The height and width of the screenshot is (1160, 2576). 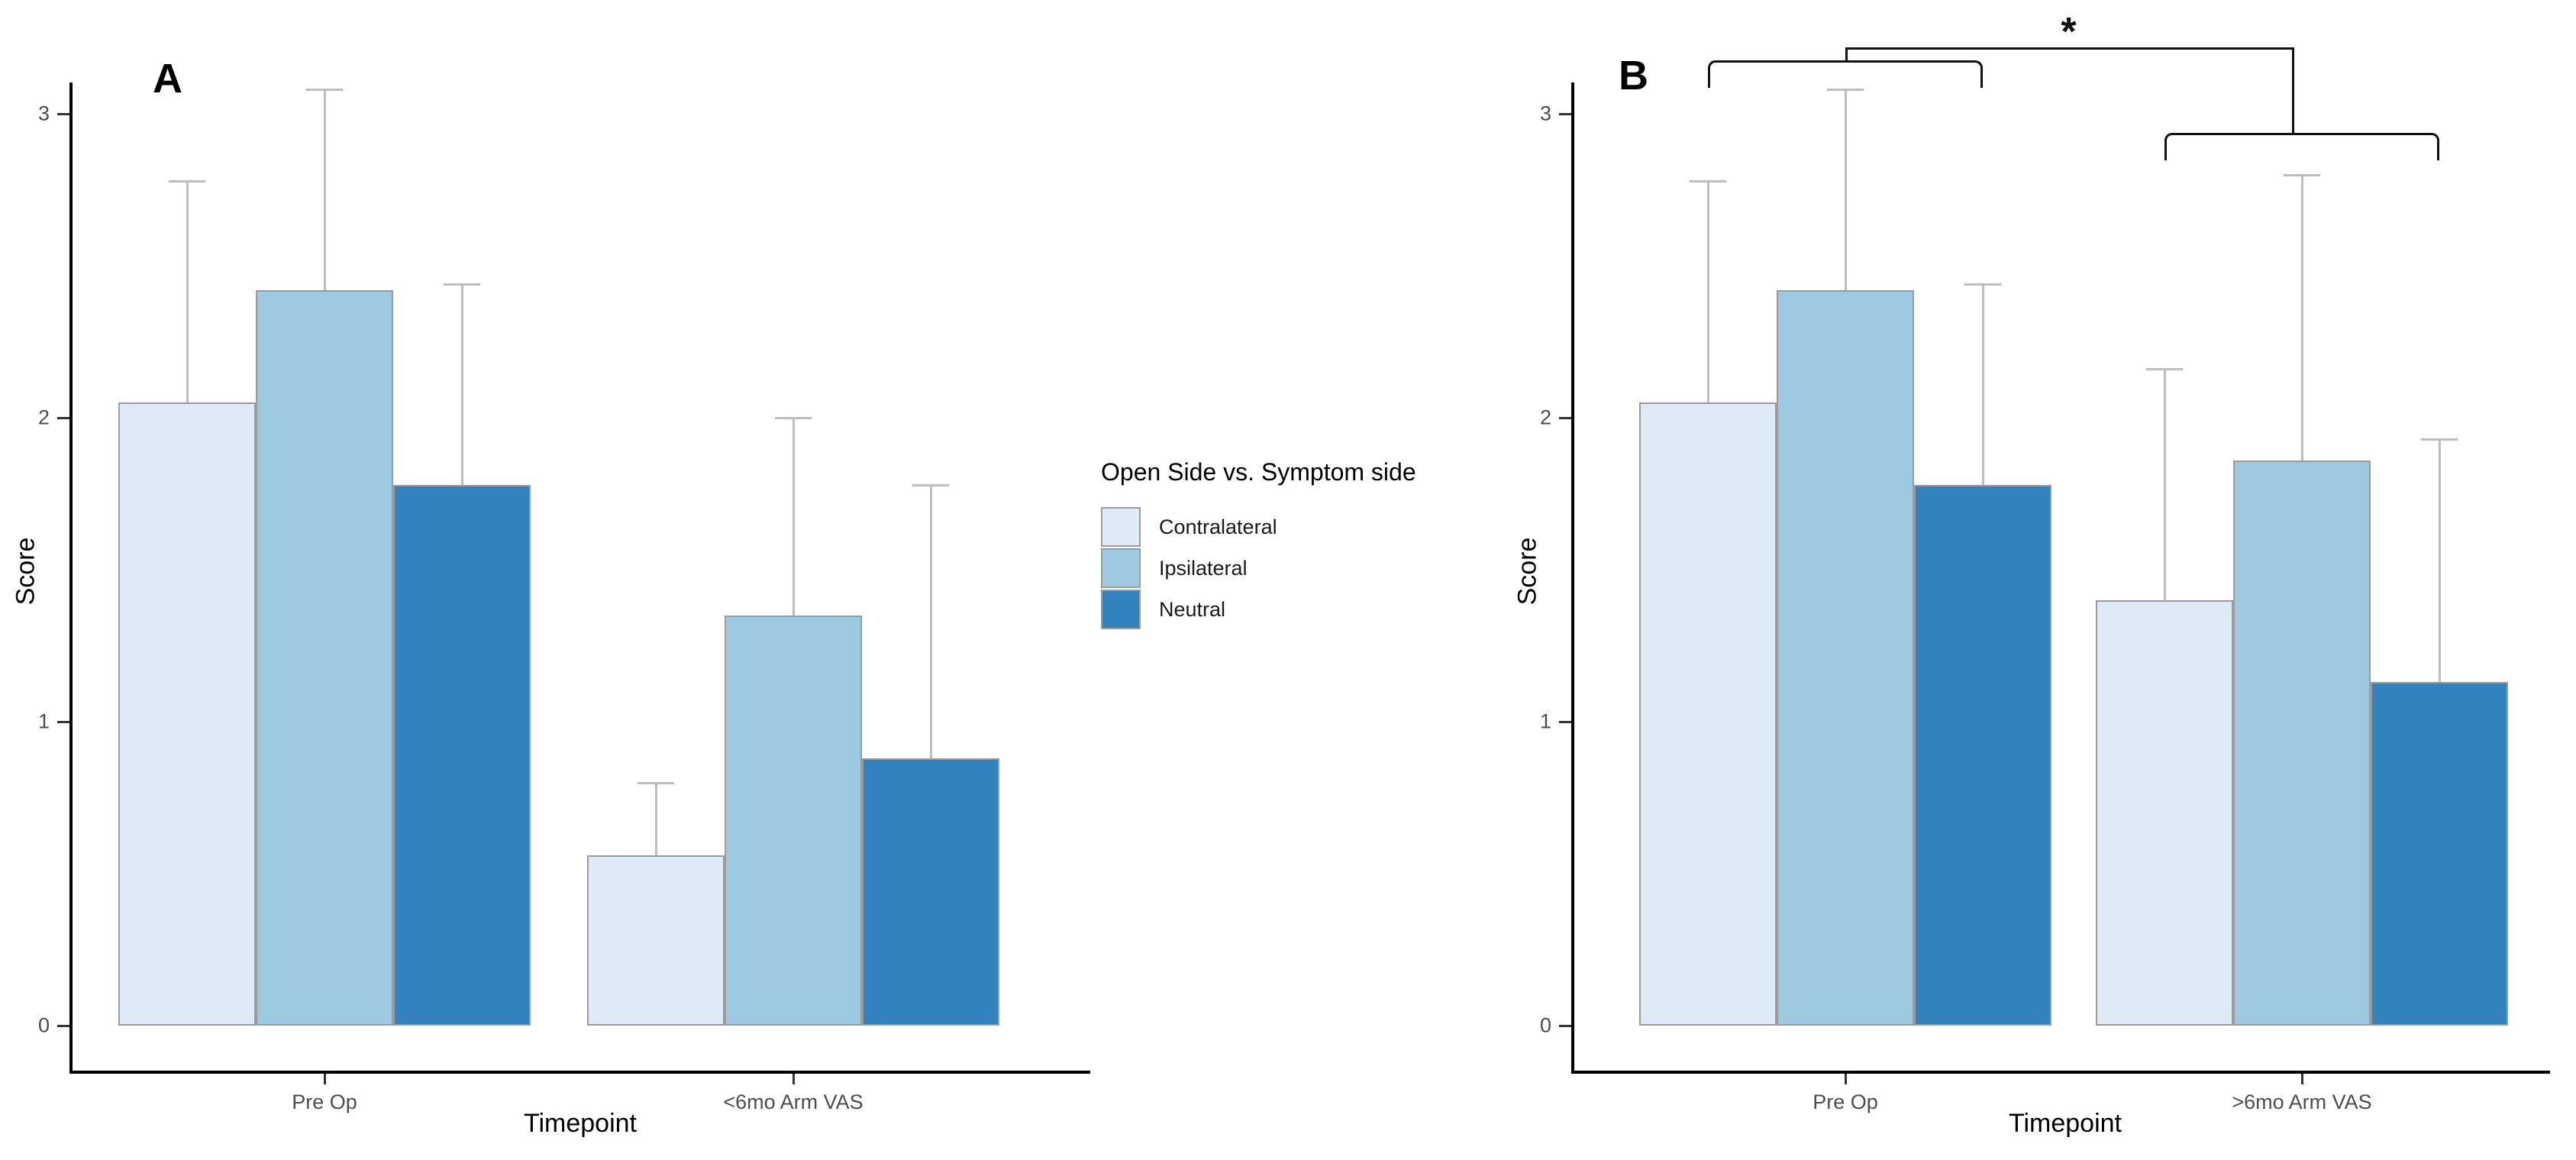 I want to click on significance-left-connector, so click(x=1846, y=54).